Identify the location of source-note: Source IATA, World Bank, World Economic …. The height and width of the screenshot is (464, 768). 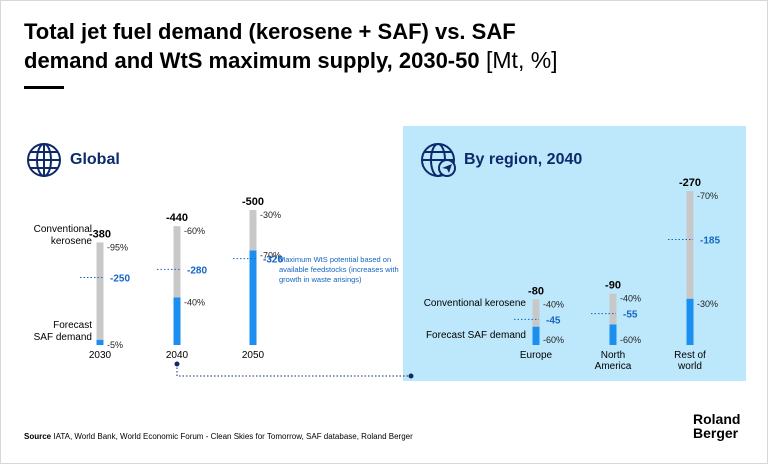
(218, 436).